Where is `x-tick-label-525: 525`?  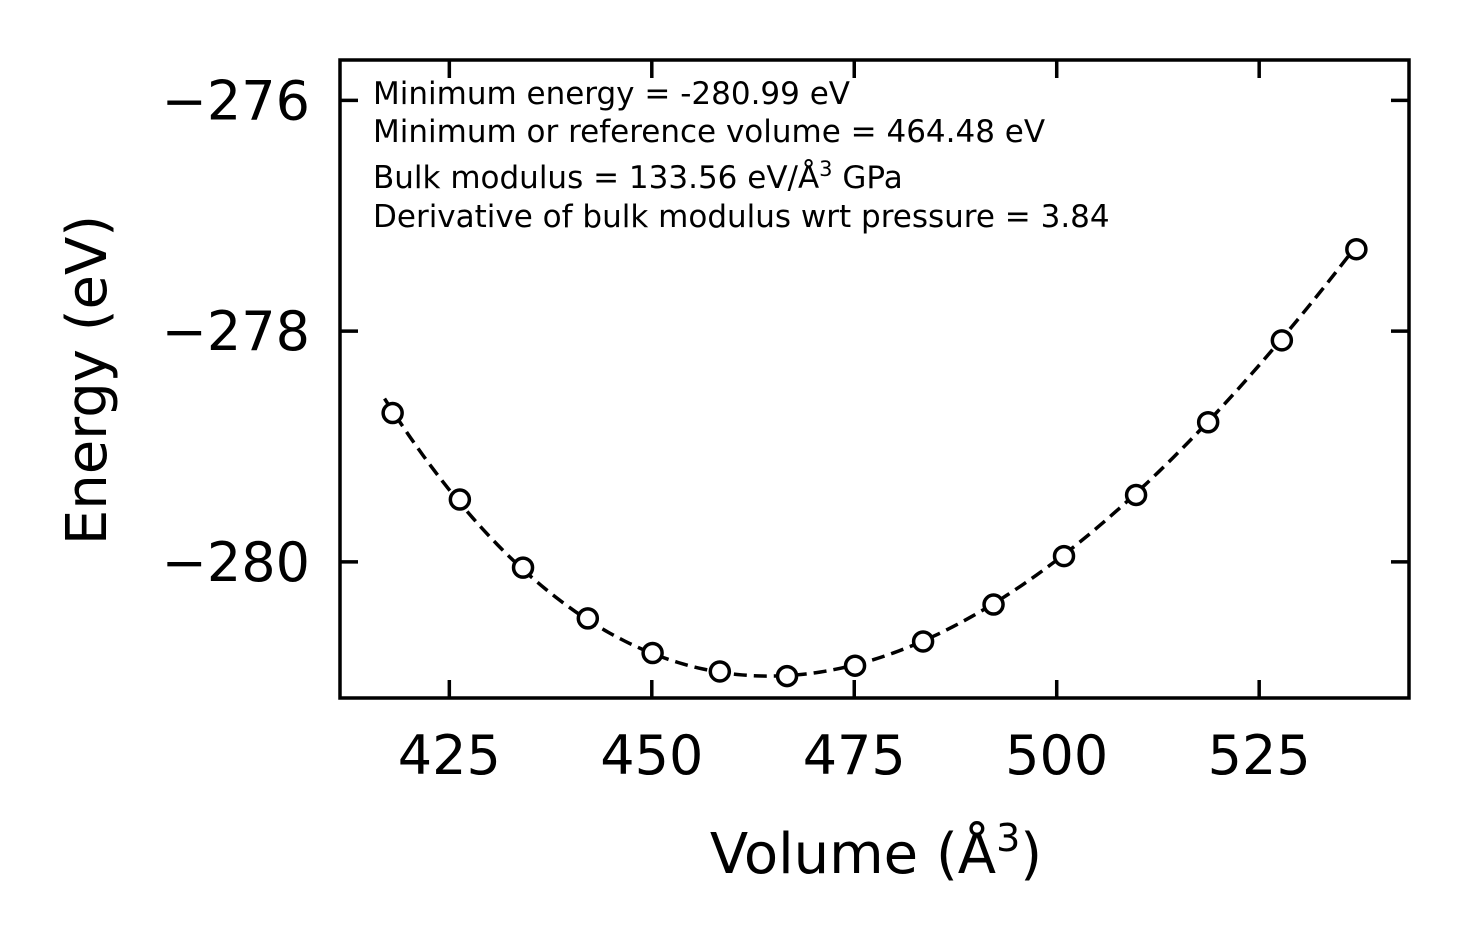
x-tick-label-525: 525 is located at coordinates (1259, 755).